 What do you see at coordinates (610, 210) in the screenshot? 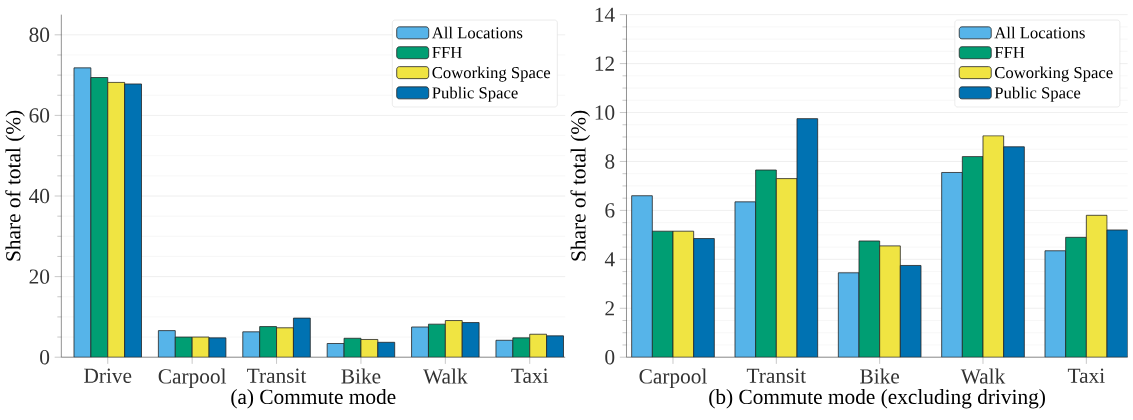
I see `y-tick-label: 6` at bounding box center [610, 210].